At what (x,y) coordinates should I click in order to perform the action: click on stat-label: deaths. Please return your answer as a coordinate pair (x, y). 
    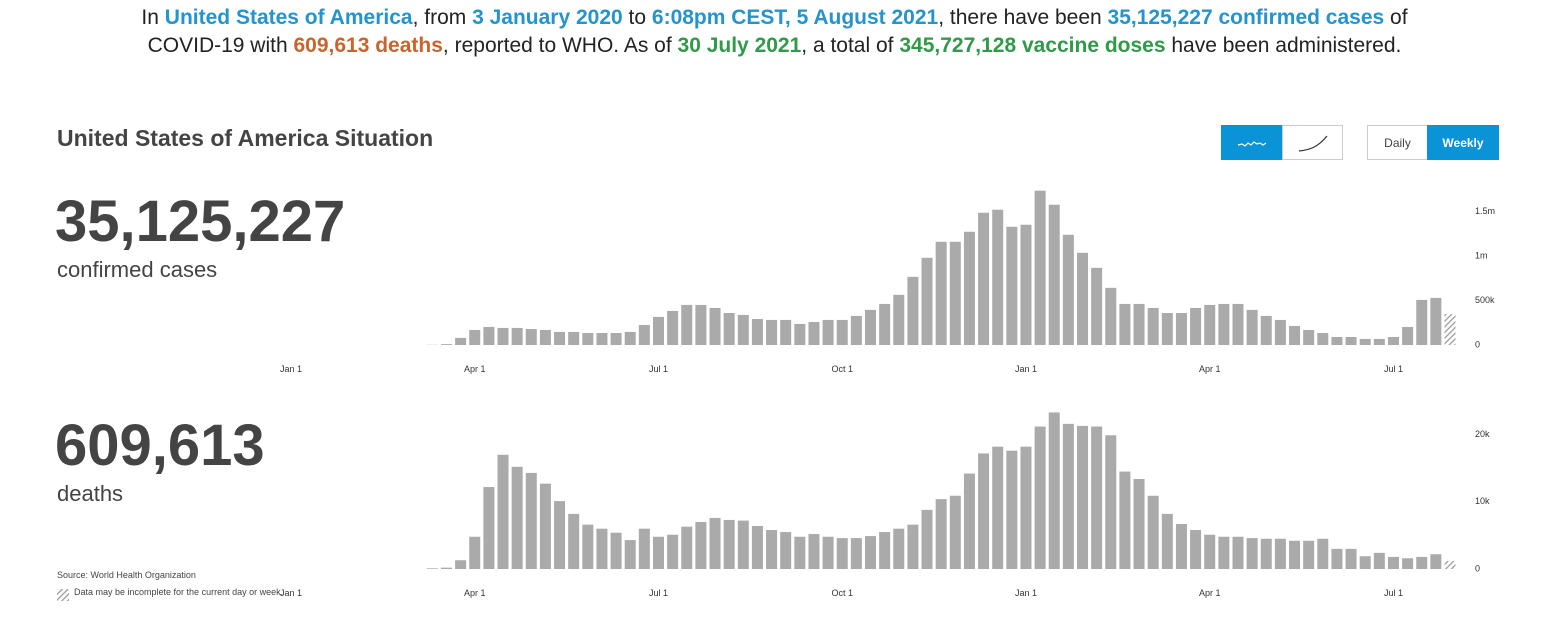
    Looking at the image, I should click on (90, 493).